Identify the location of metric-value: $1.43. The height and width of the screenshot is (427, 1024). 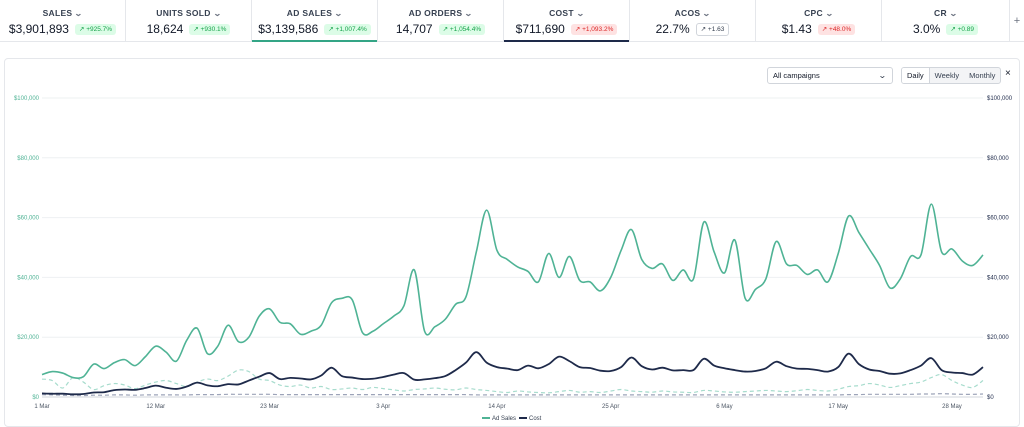
(796, 29).